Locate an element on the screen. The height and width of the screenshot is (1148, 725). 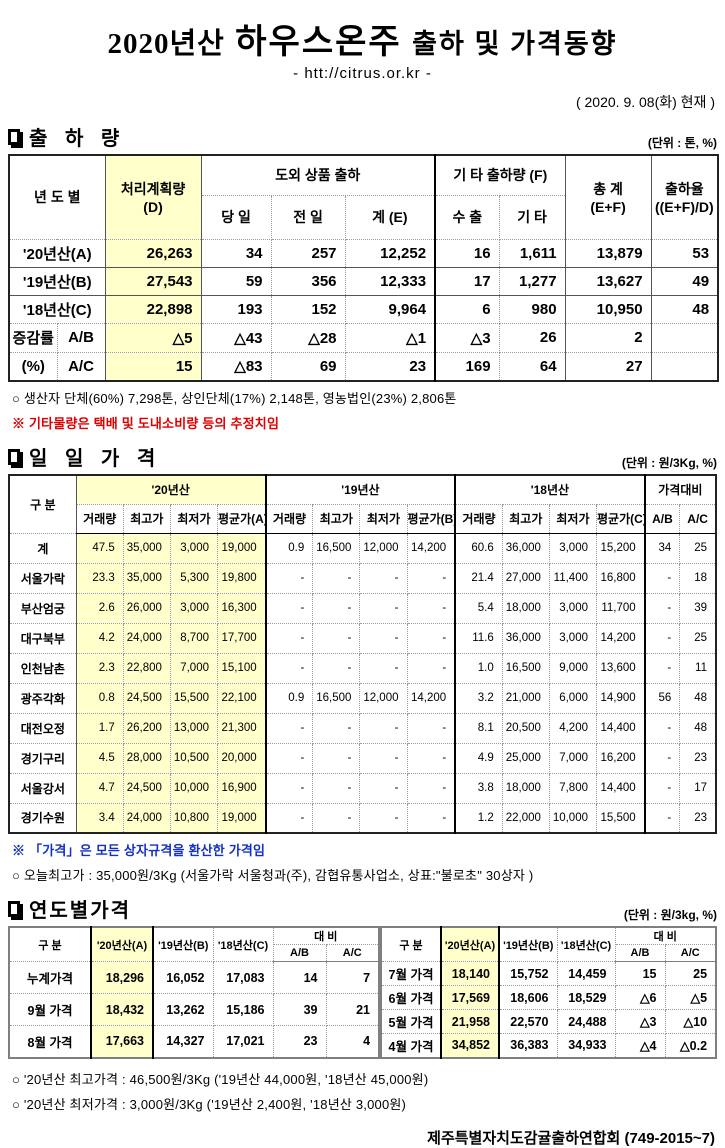
period-label: 9월 가격 is located at coordinates (50, 1009).